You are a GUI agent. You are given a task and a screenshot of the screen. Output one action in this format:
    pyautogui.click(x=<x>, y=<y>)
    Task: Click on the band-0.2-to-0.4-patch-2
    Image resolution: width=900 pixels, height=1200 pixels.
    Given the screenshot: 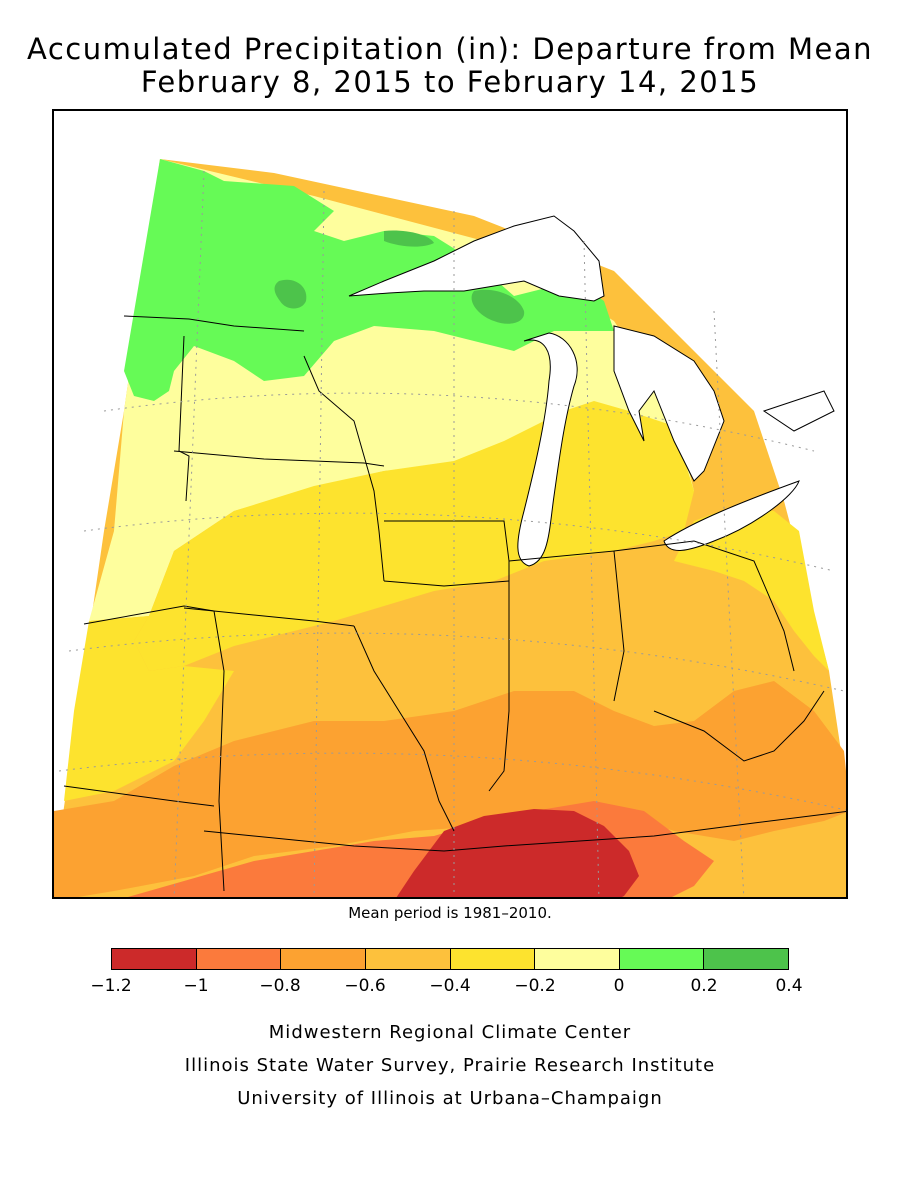 What is the action you would take?
    pyautogui.click(x=498, y=306)
    